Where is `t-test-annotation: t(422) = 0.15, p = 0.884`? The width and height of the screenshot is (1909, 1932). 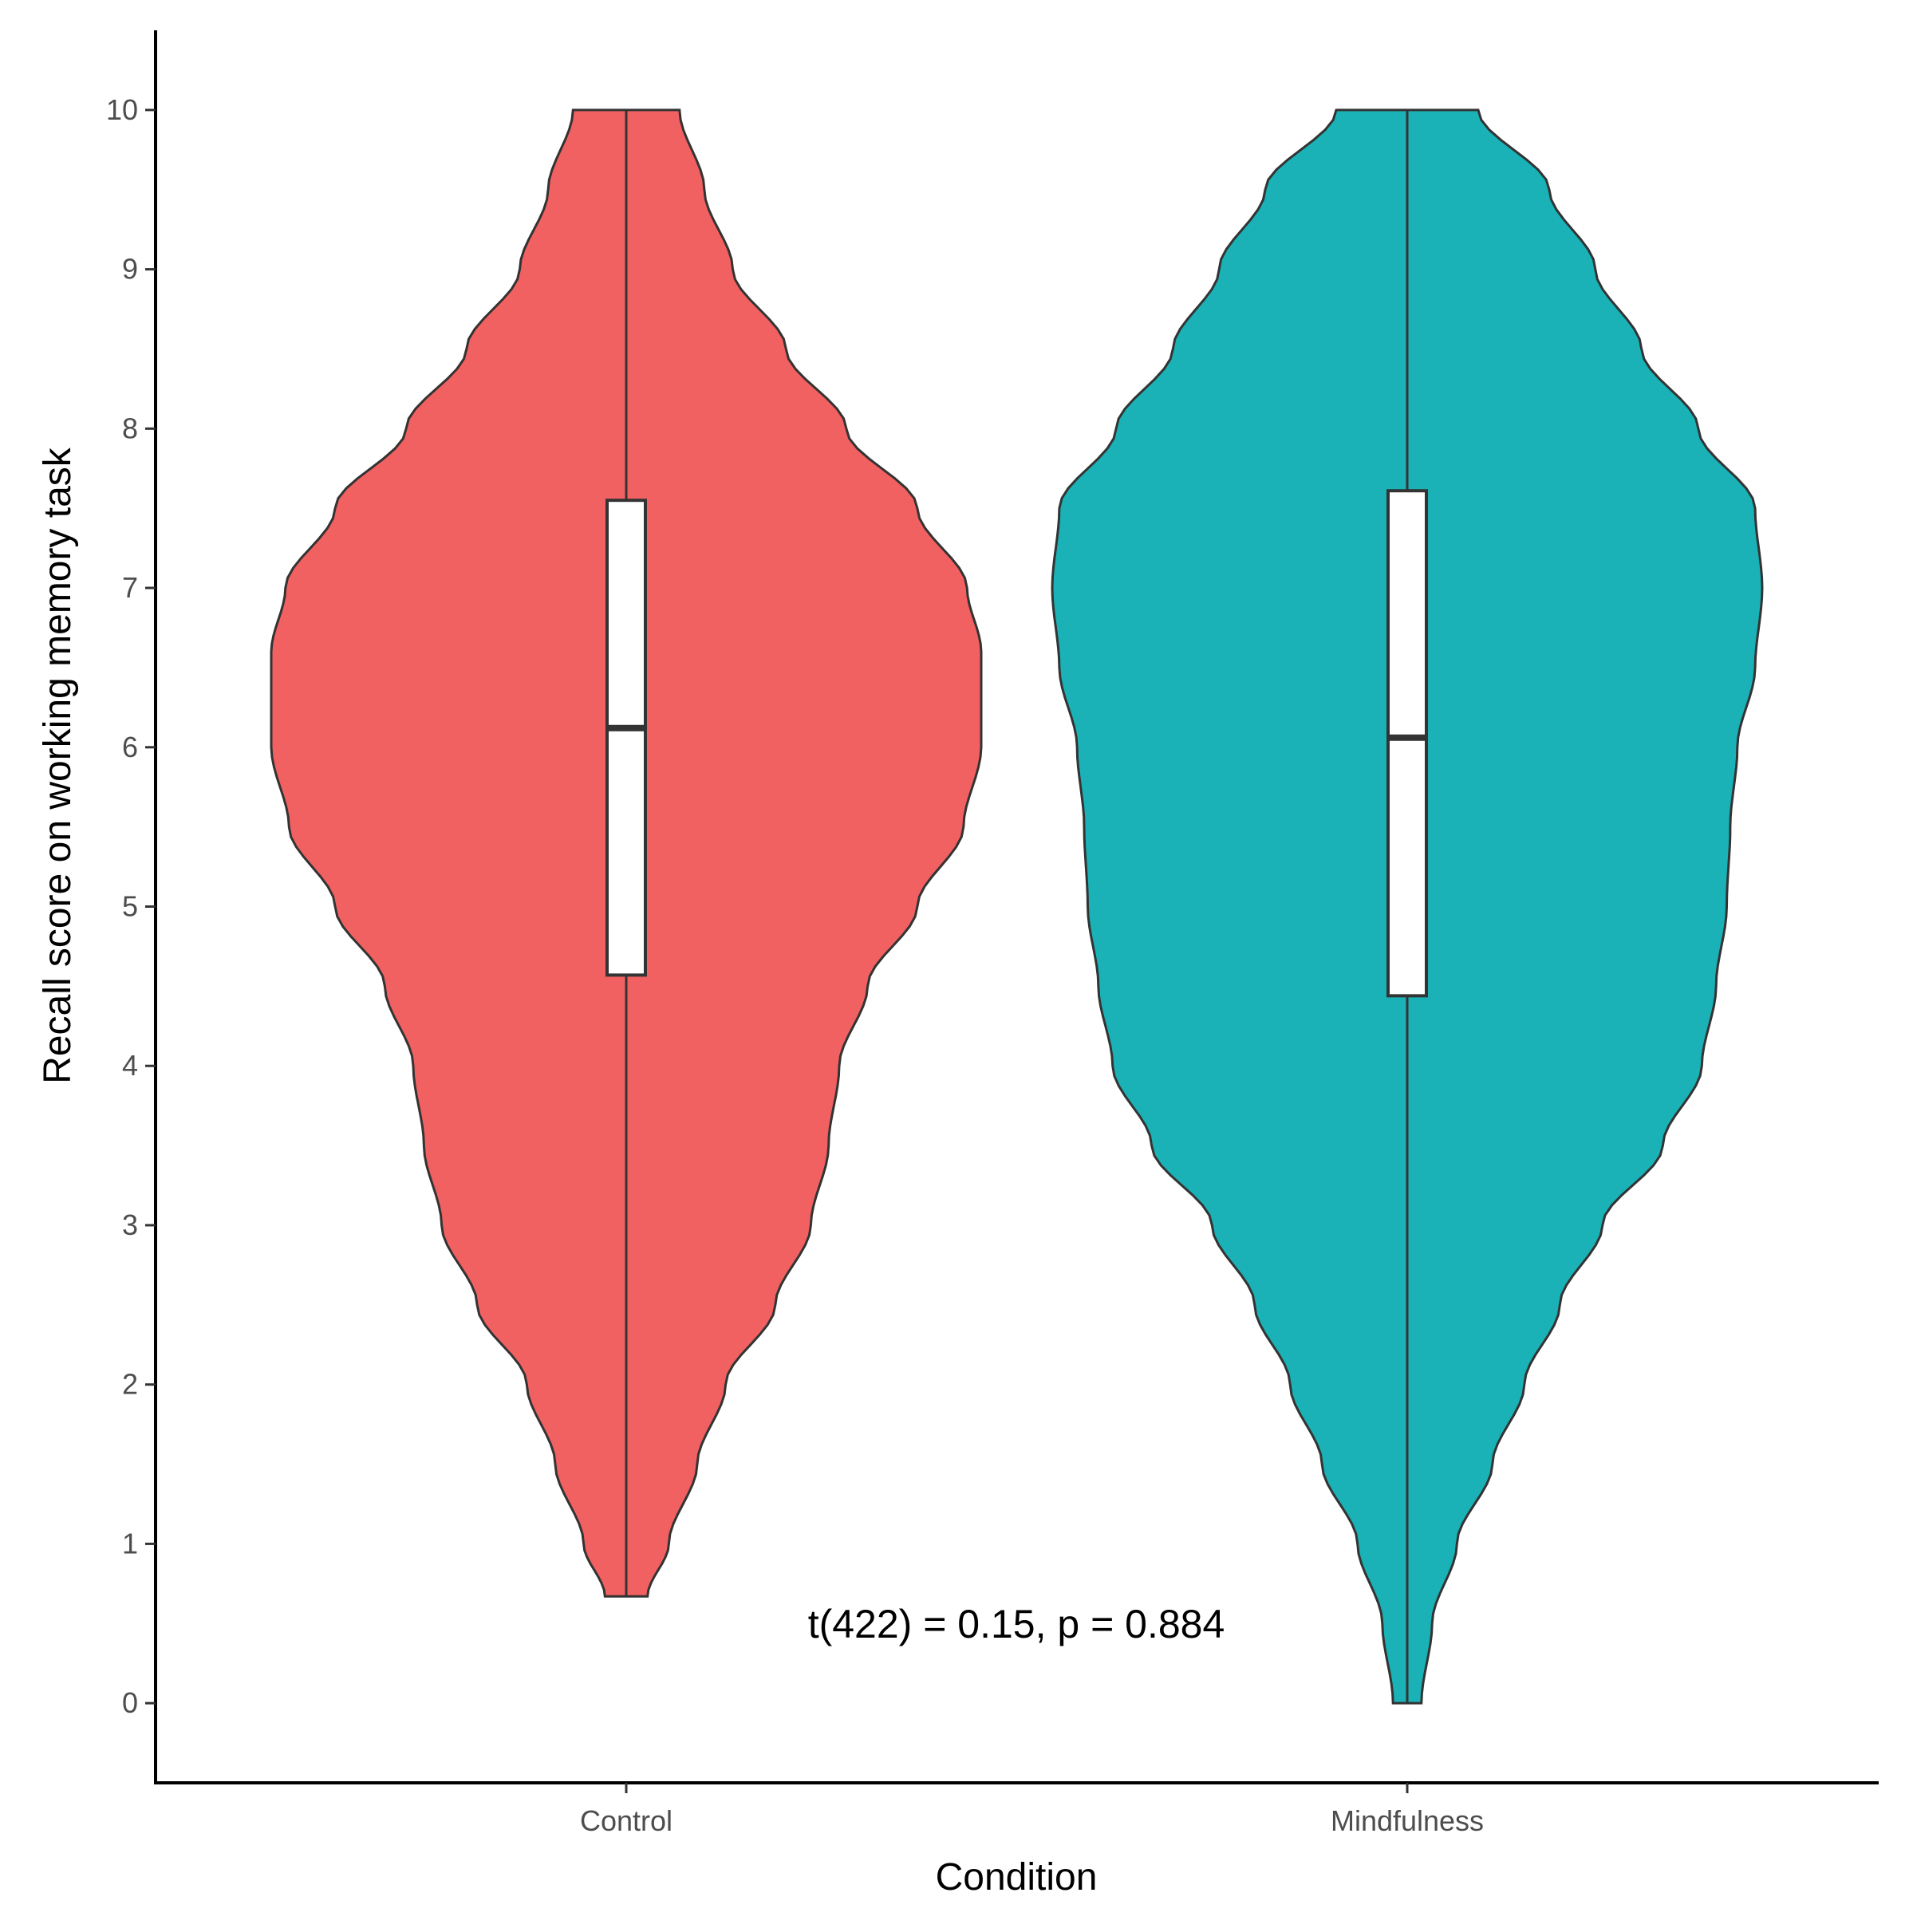
t-test-annotation: t(422) = 0.15, p = 0.884 is located at coordinates (1017, 1624).